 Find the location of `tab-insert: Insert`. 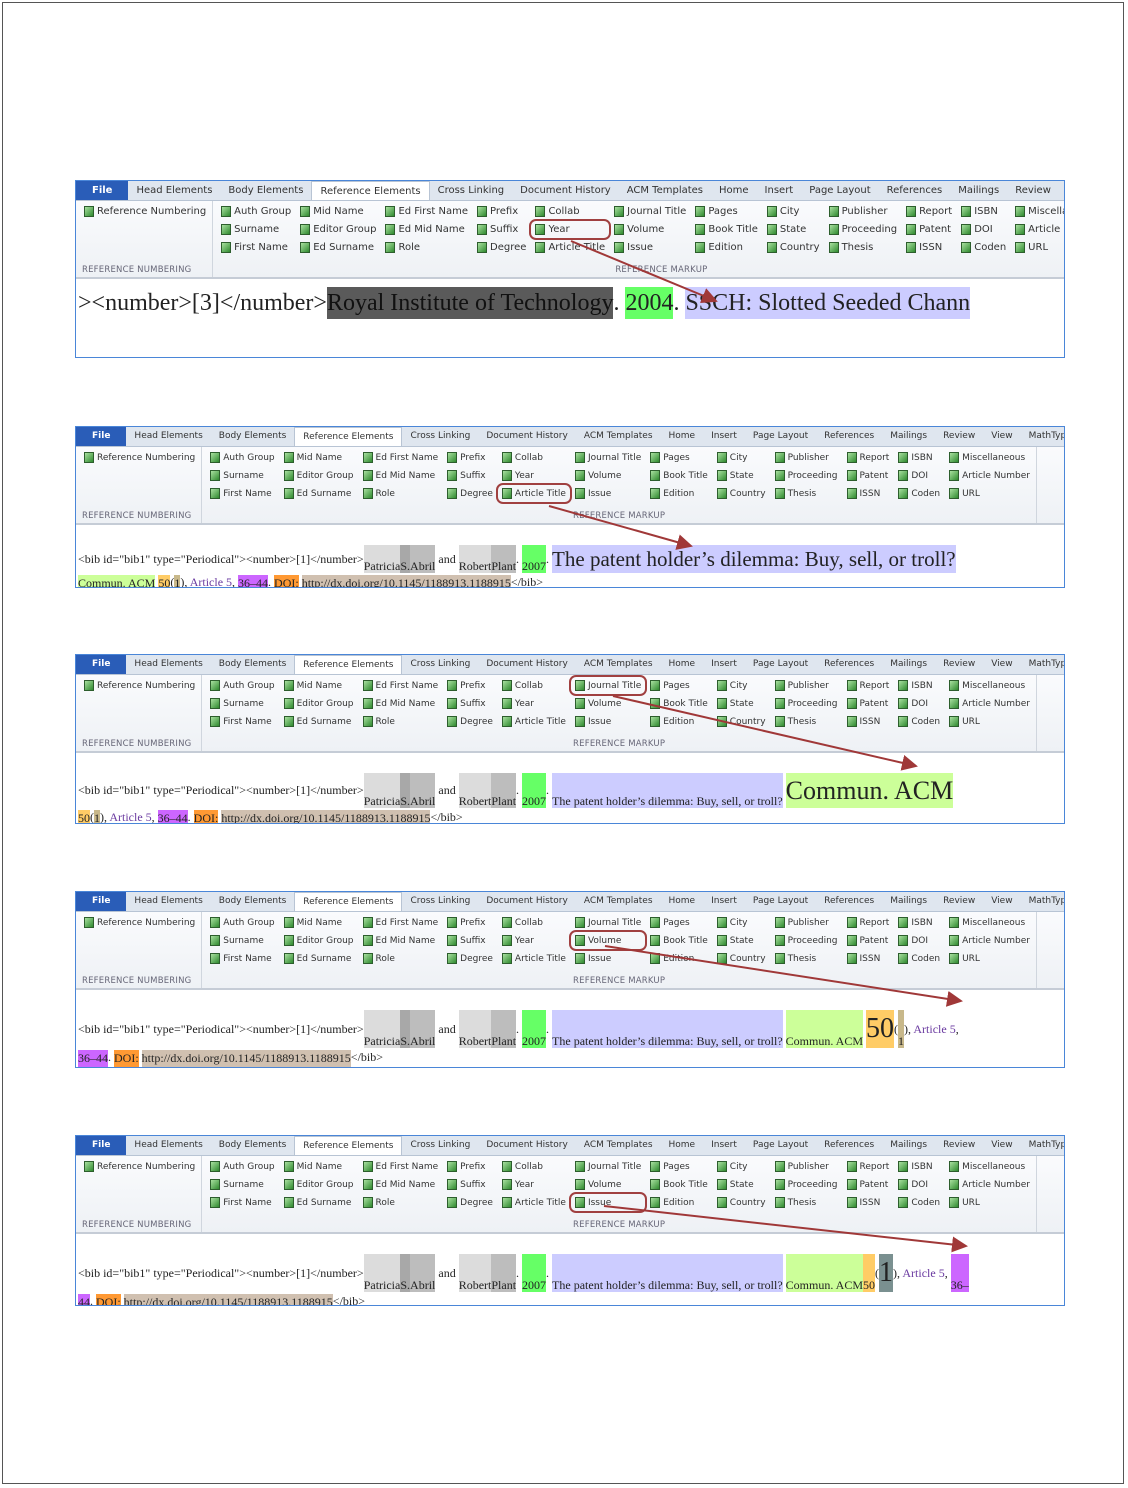

tab-insert: Insert is located at coordinates (779, 190).